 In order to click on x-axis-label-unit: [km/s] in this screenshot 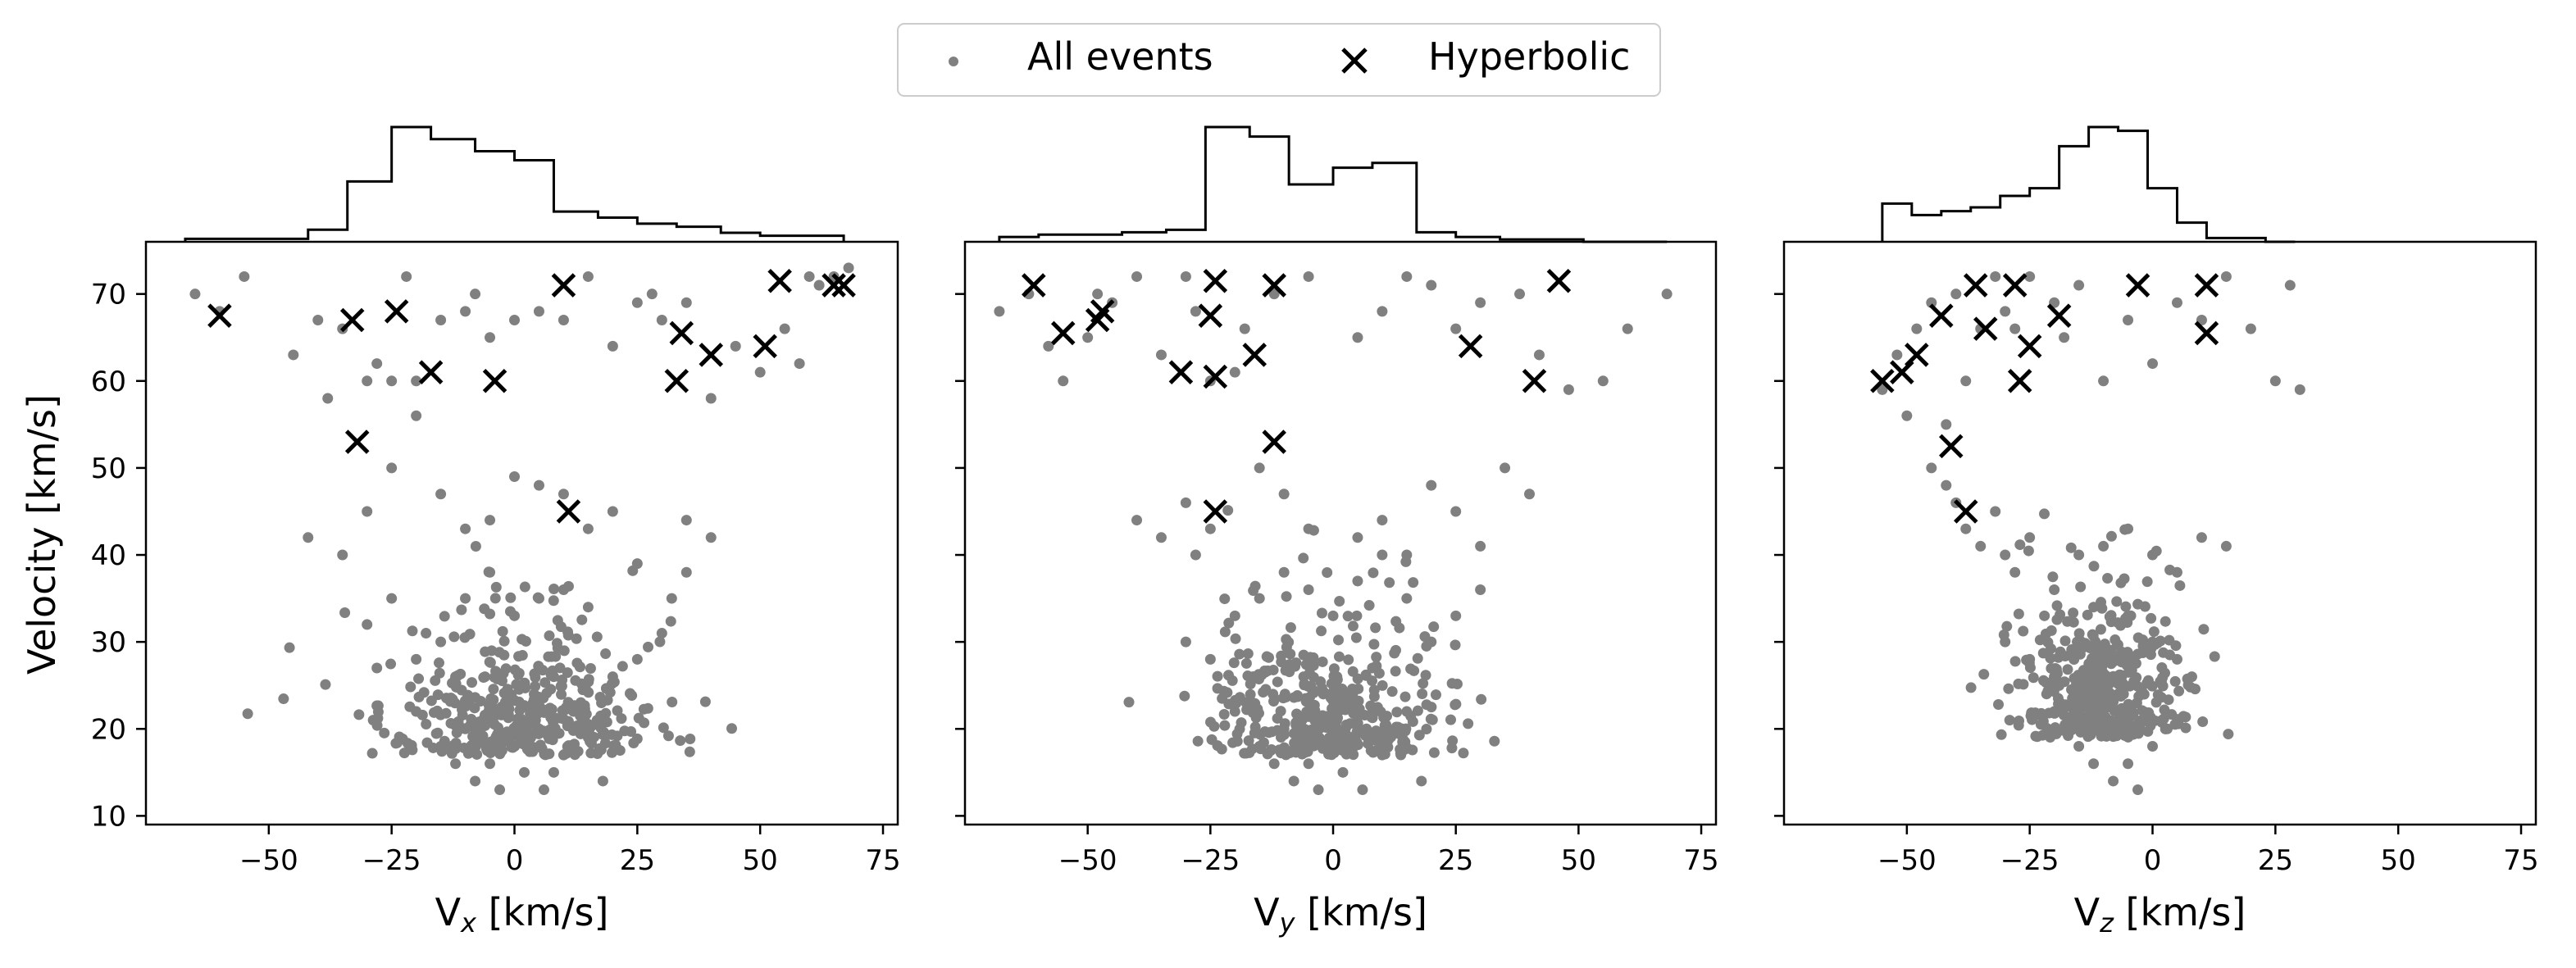, I will do `click(1361, 912)`.